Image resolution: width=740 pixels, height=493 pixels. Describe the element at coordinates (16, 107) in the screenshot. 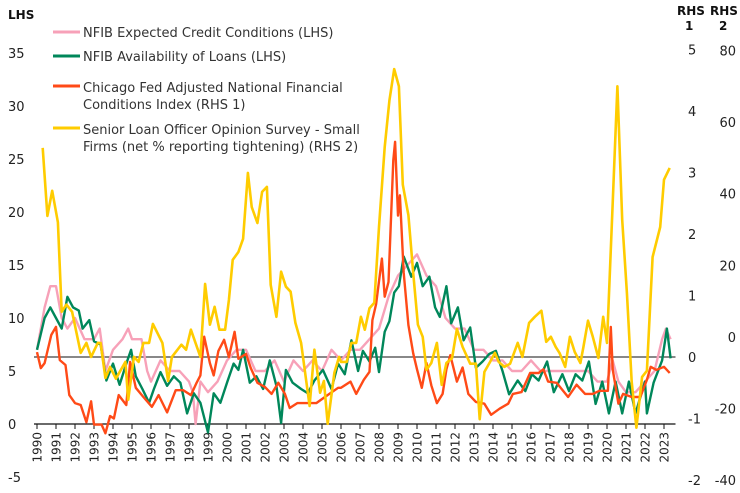

I see `lhs-tick-label: 30` at that location.